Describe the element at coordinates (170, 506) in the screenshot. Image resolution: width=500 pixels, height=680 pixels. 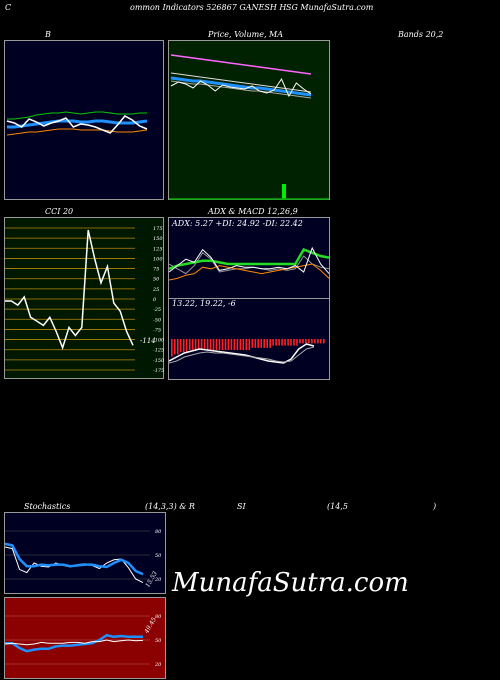
I see `stoch-params: (14,3,3) & R` at that location.